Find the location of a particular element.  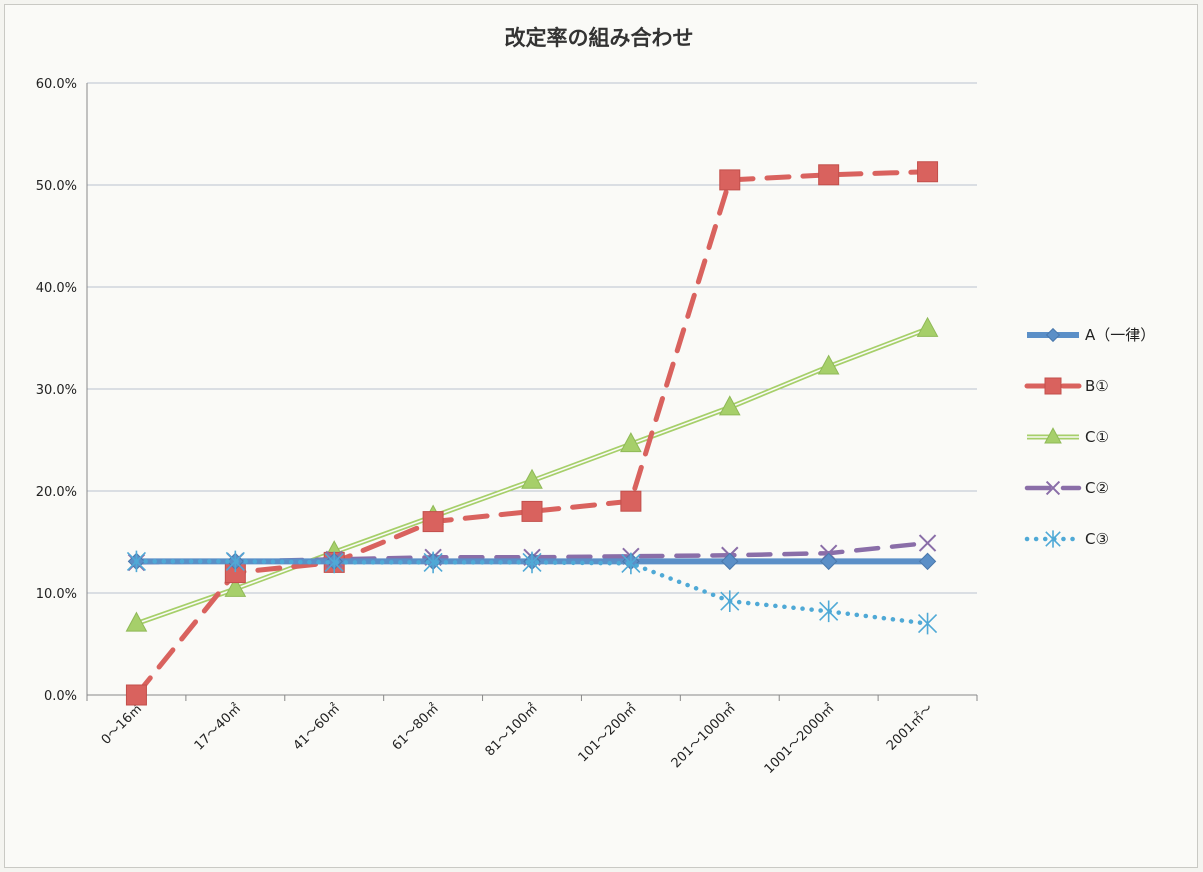

x-tick-label: 0～16㎡ is located at coordinates (122, 724).